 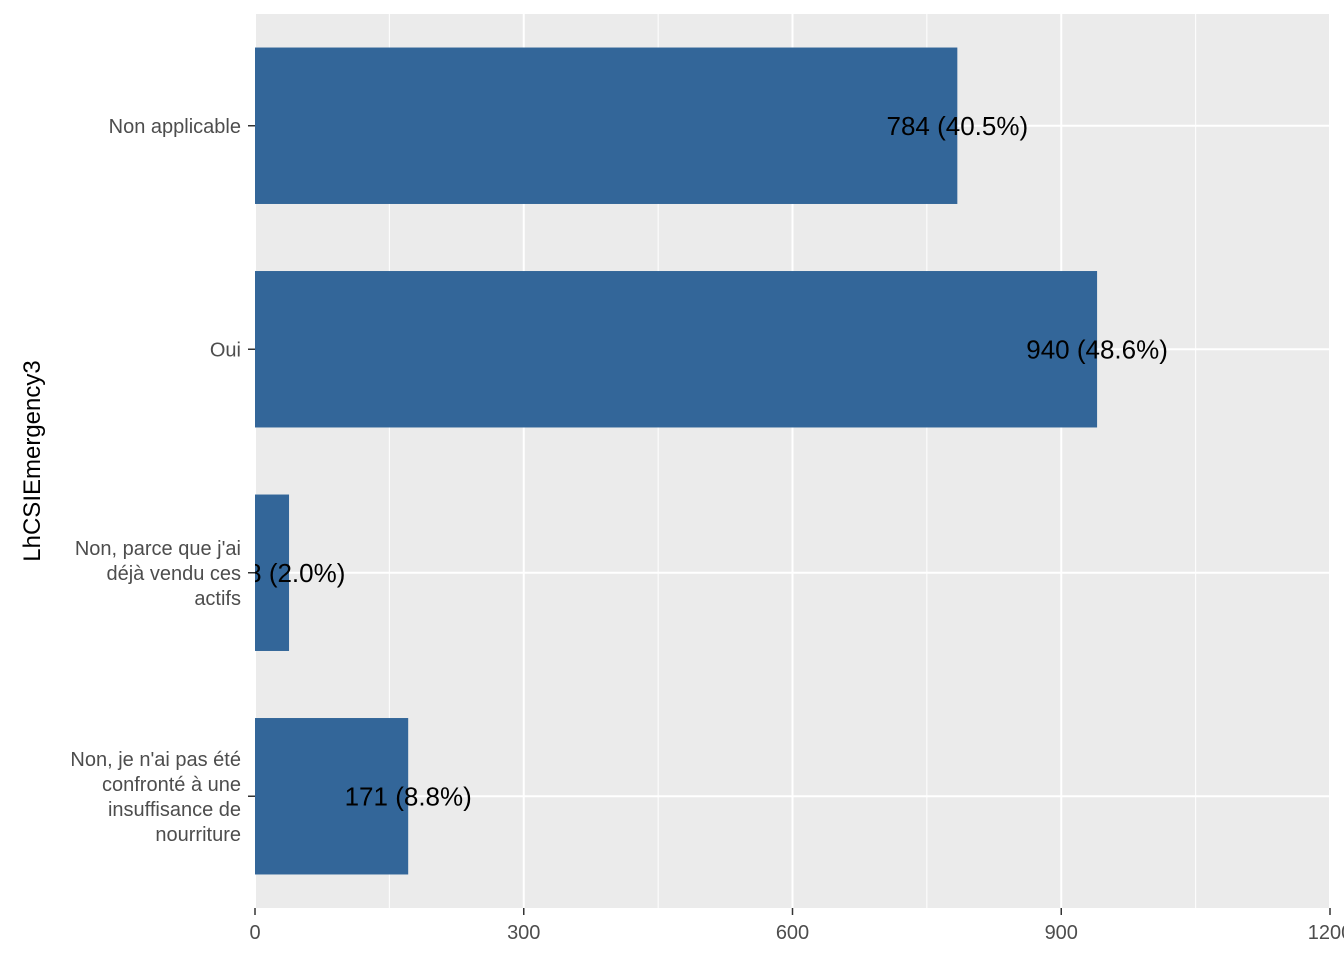 What do you see at coordinates (523, 933) in the screenshot?
I see `x-tick-label: 300` at bounding box center [523, 933].